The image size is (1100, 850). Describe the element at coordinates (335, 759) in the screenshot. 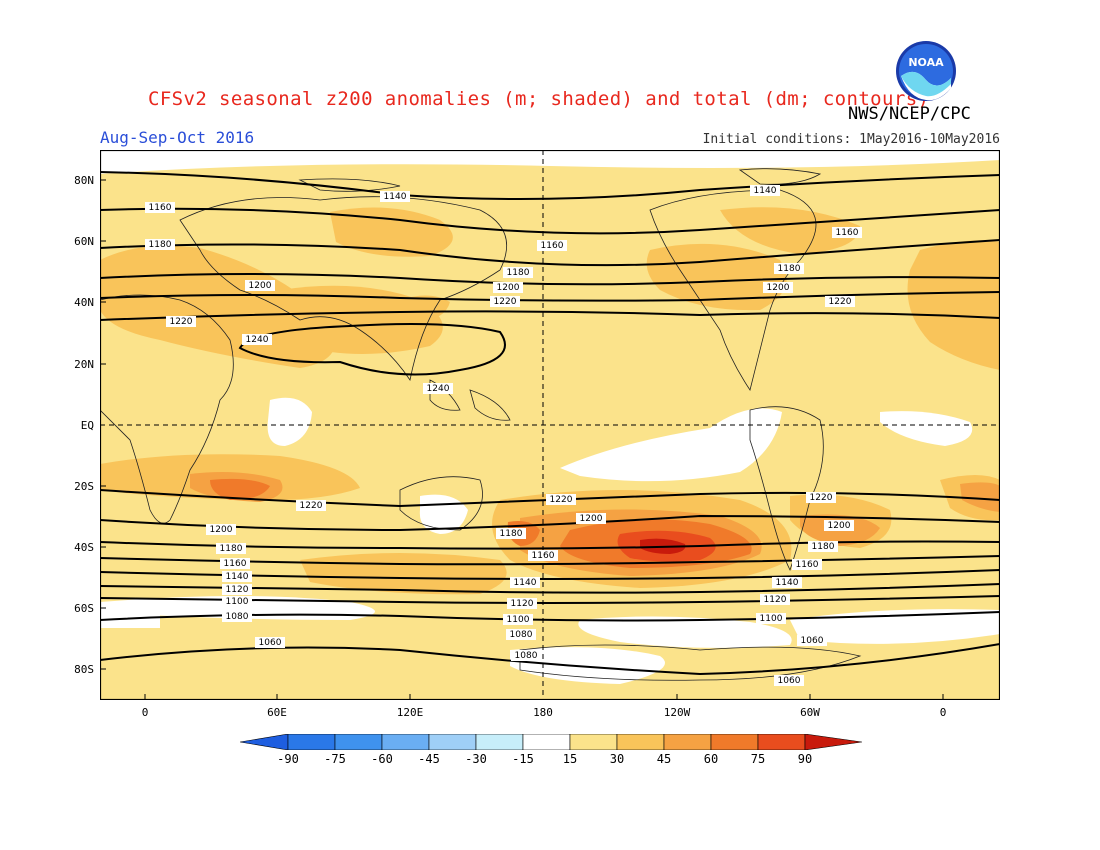

I see `colorbar-label-m75: -75` at that location.